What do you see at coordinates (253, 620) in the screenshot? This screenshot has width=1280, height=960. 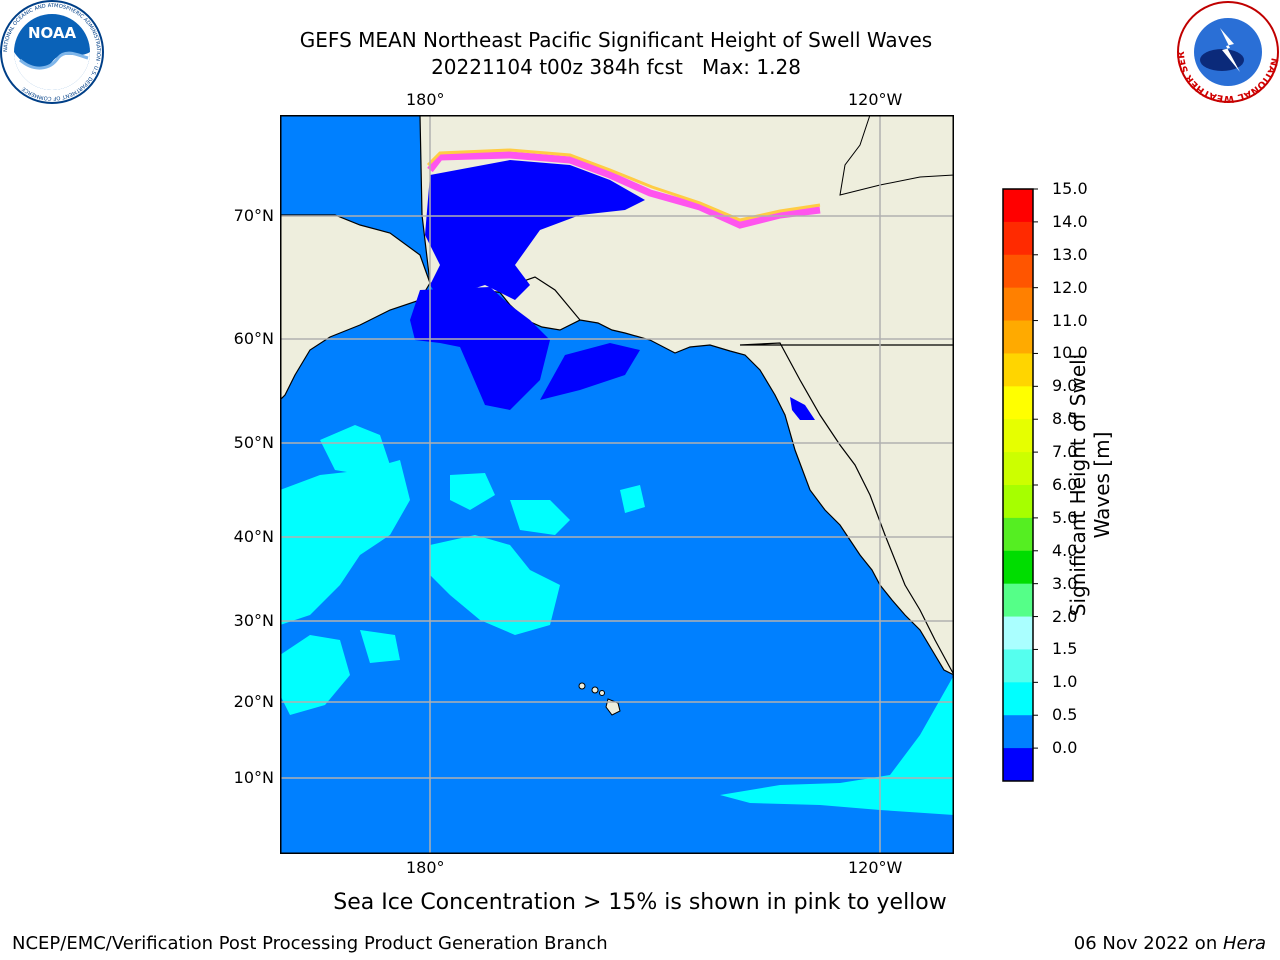 I see `lat-label-30n: 30°N` at bounding box center [253, 620].